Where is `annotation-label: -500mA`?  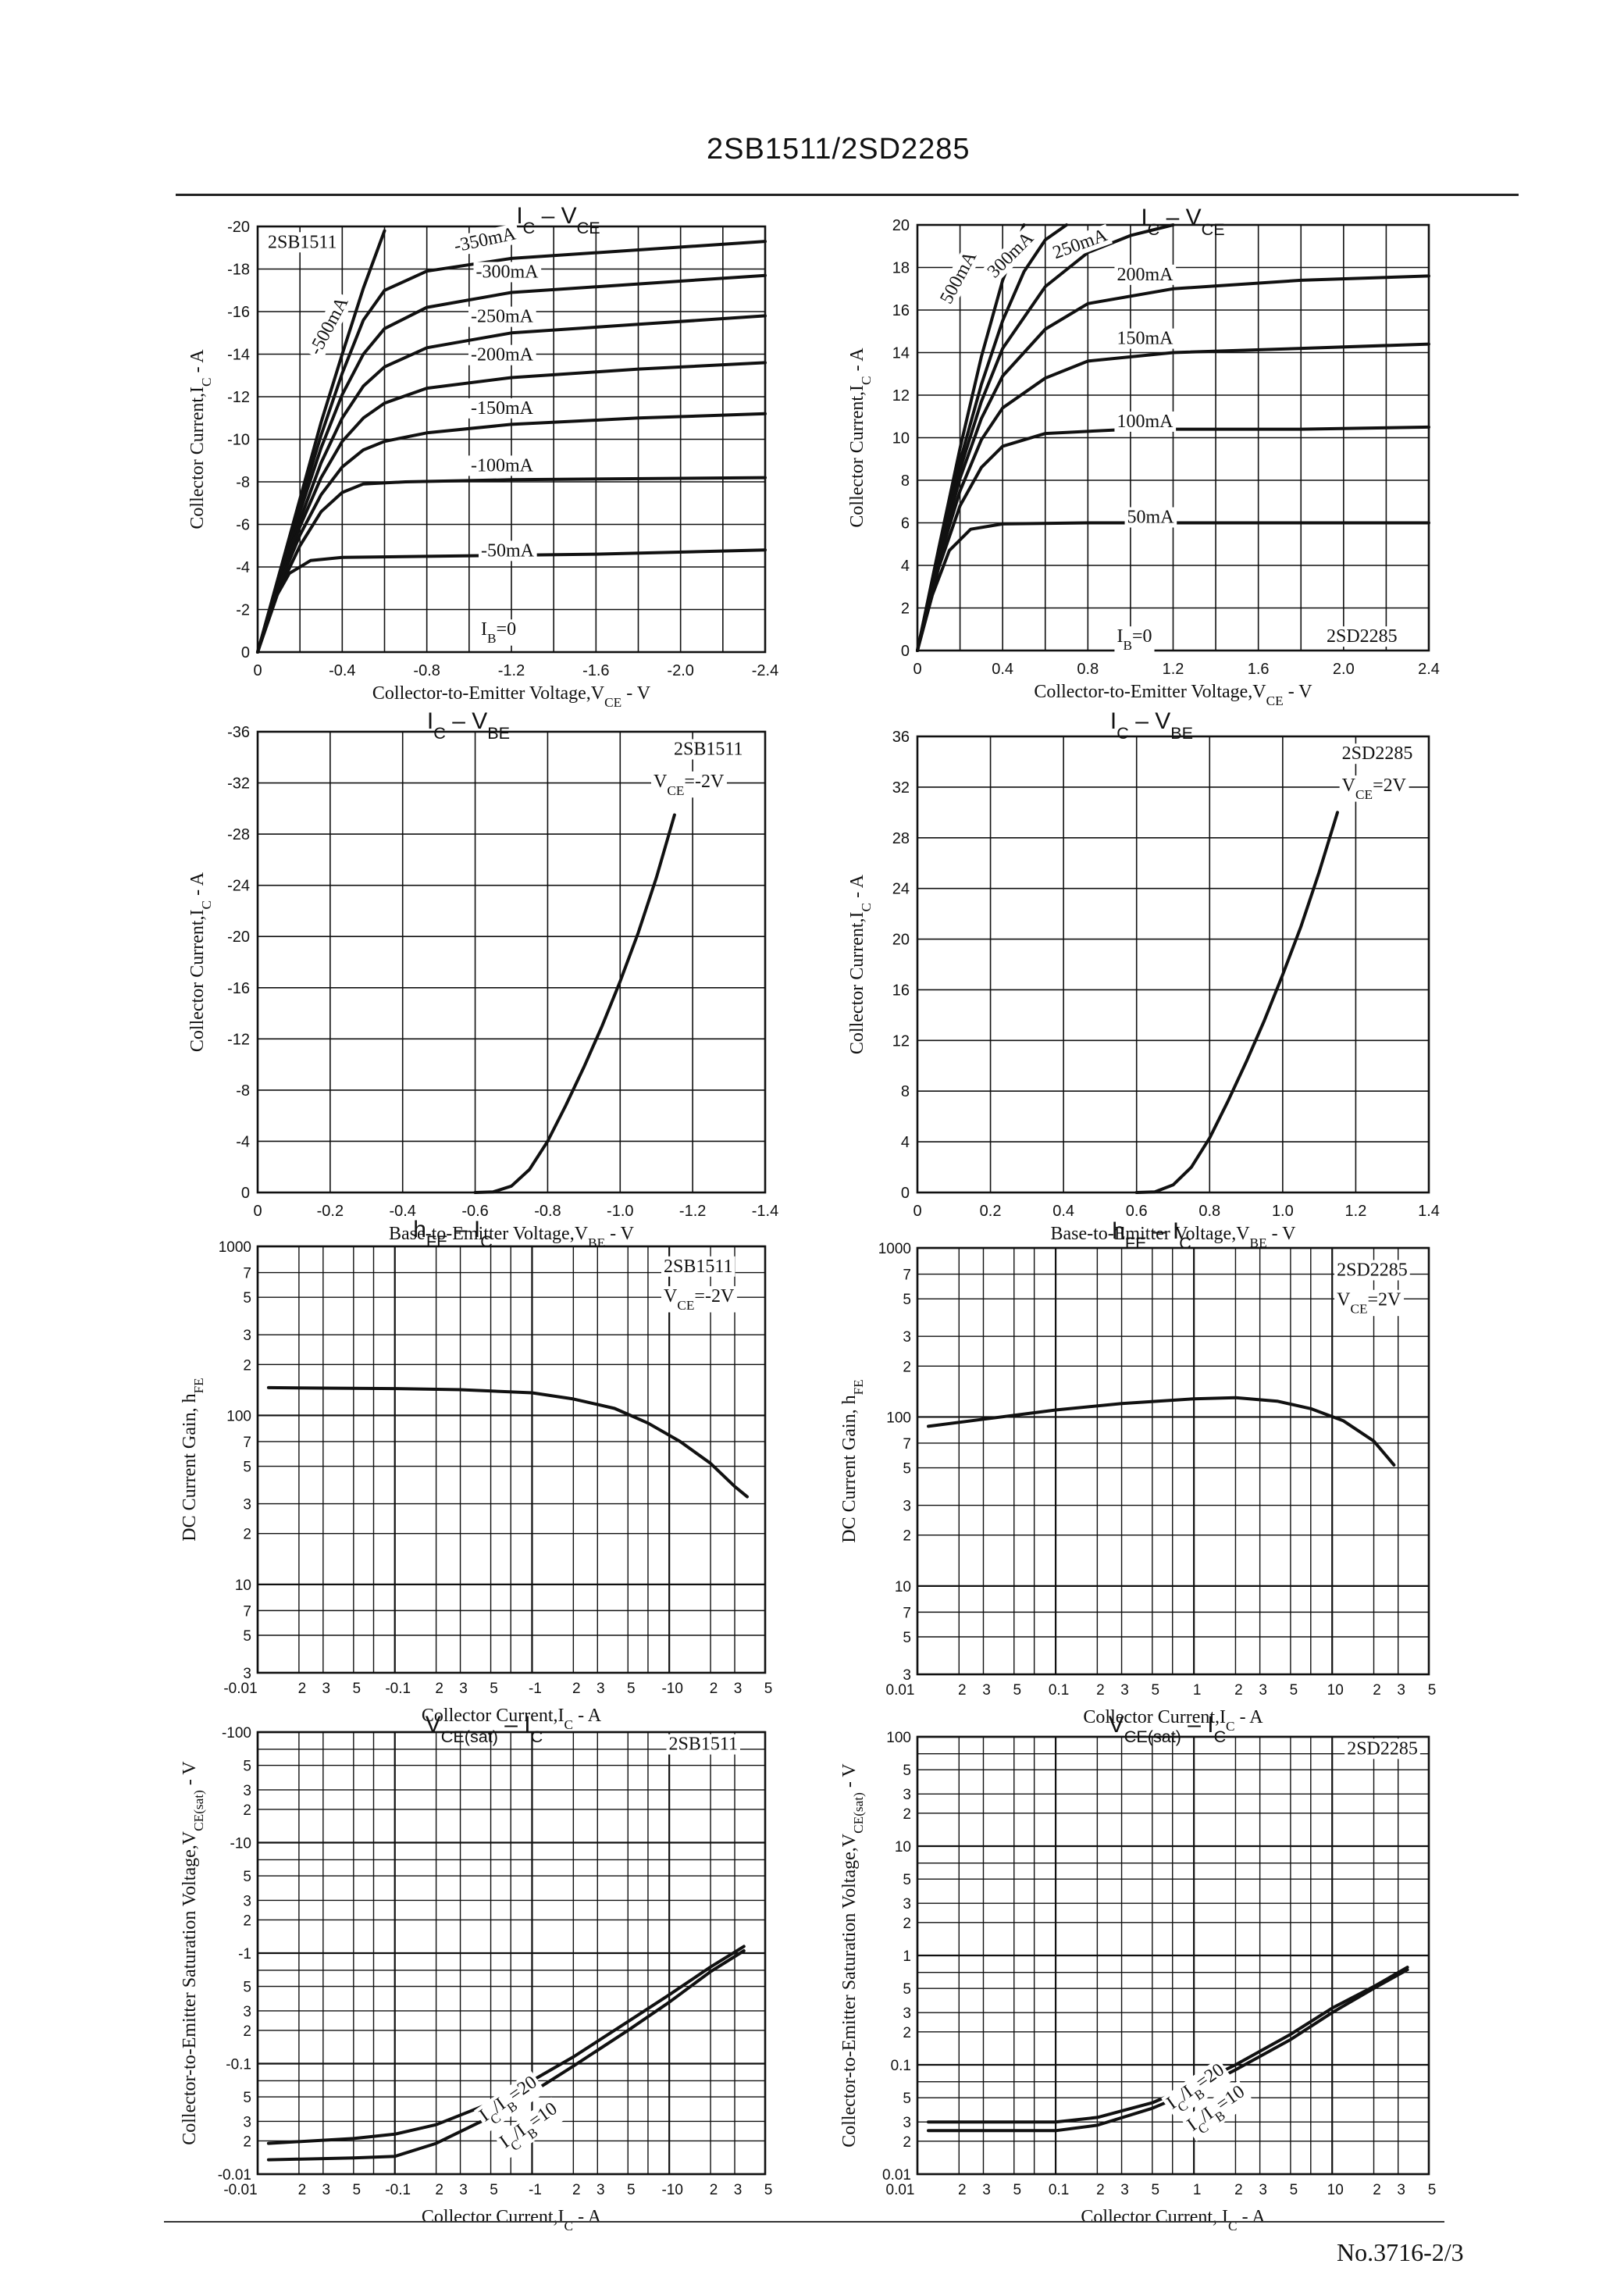
annotation-label: -500mA is located at coordinates (329, 326).